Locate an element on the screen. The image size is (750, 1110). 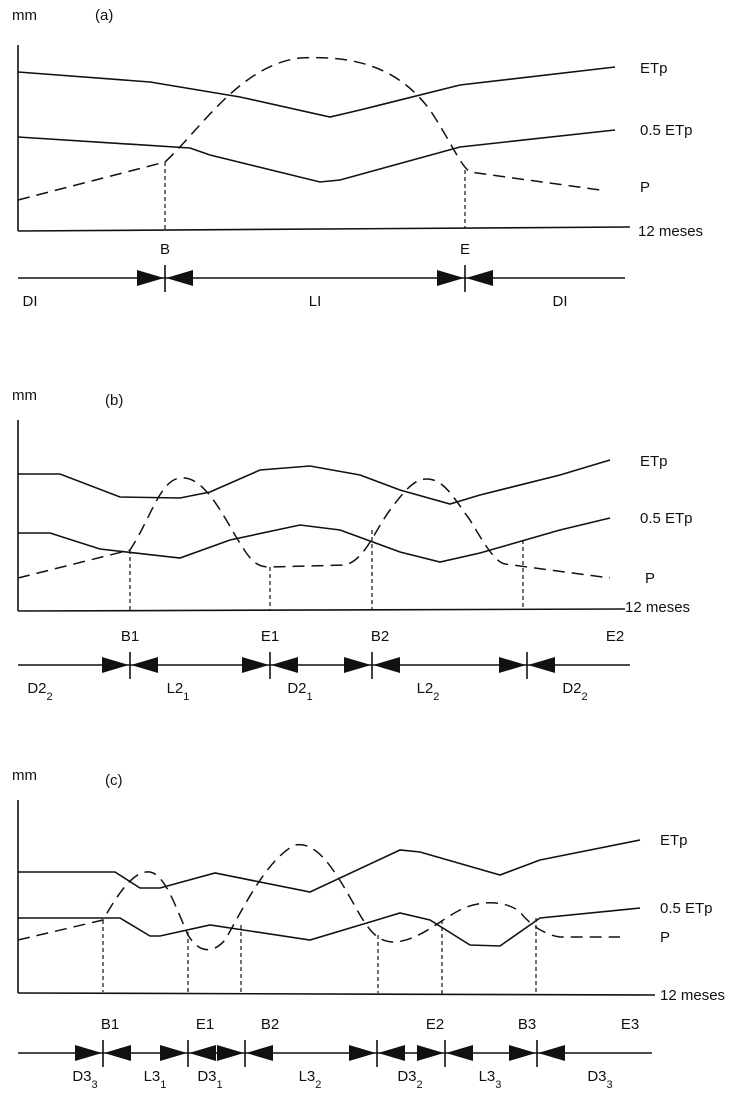
period-label: D22 is located at coordinates (574, 691).